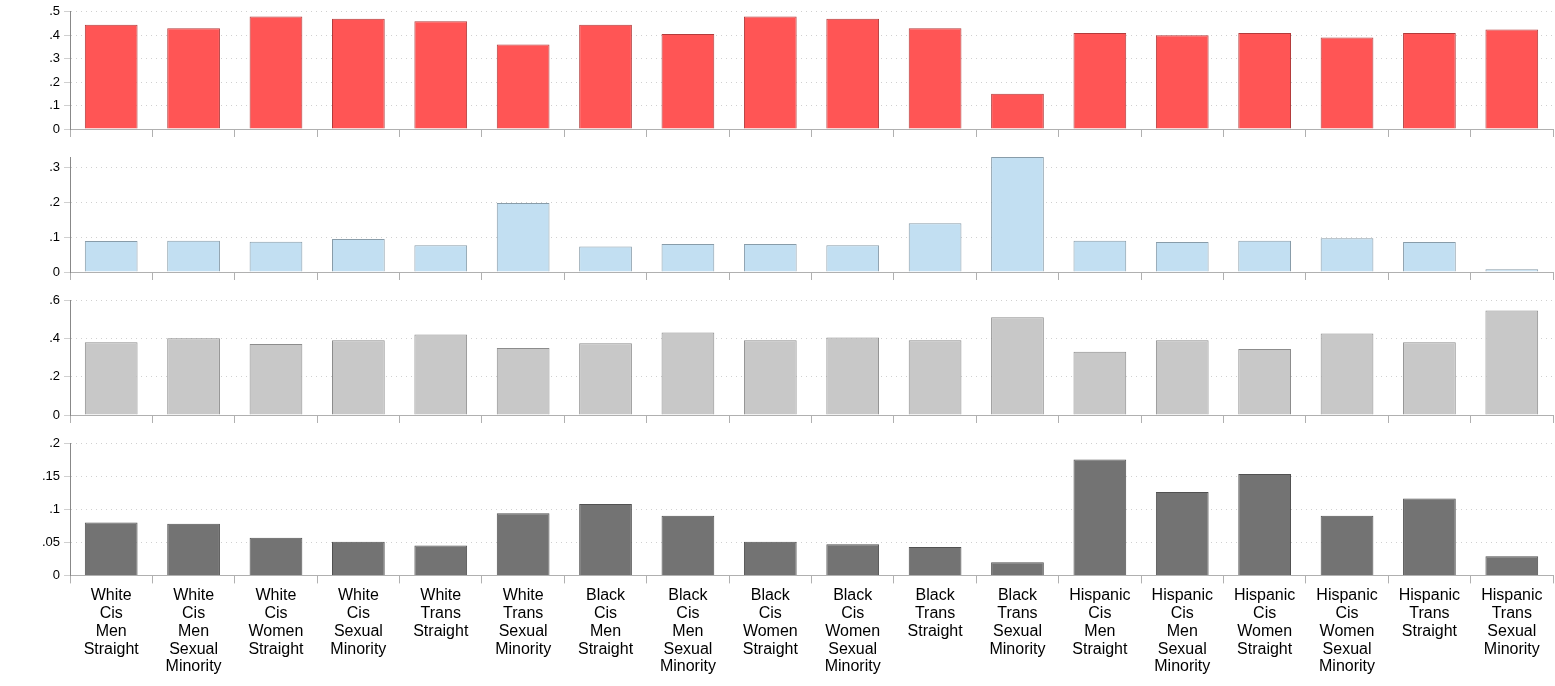  I want to click on y-tick-label: .6, so click(54, 299).